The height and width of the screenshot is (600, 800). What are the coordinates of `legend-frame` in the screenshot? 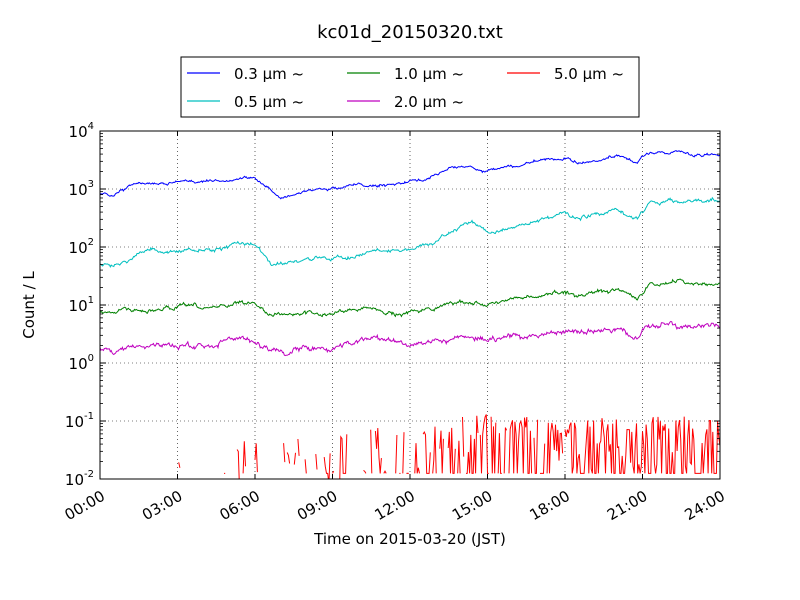 It's located at (410, 87).